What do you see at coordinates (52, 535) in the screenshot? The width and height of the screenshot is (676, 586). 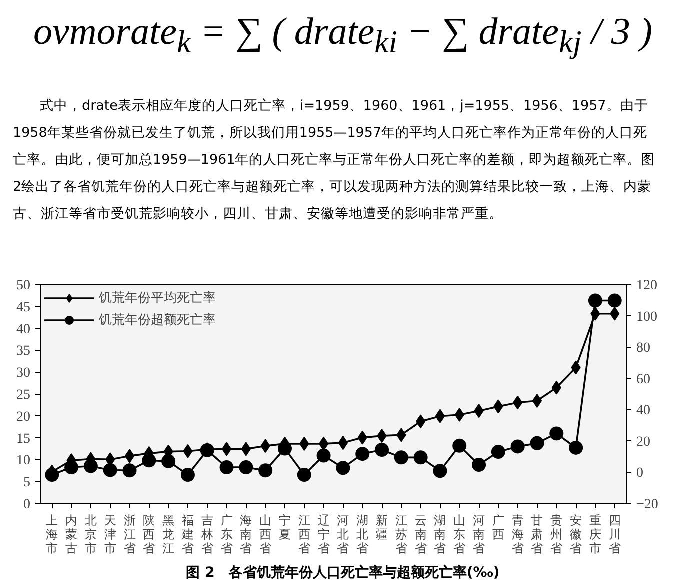 I see `x-tick-label: 上海市` at bounding box center [52, 535].